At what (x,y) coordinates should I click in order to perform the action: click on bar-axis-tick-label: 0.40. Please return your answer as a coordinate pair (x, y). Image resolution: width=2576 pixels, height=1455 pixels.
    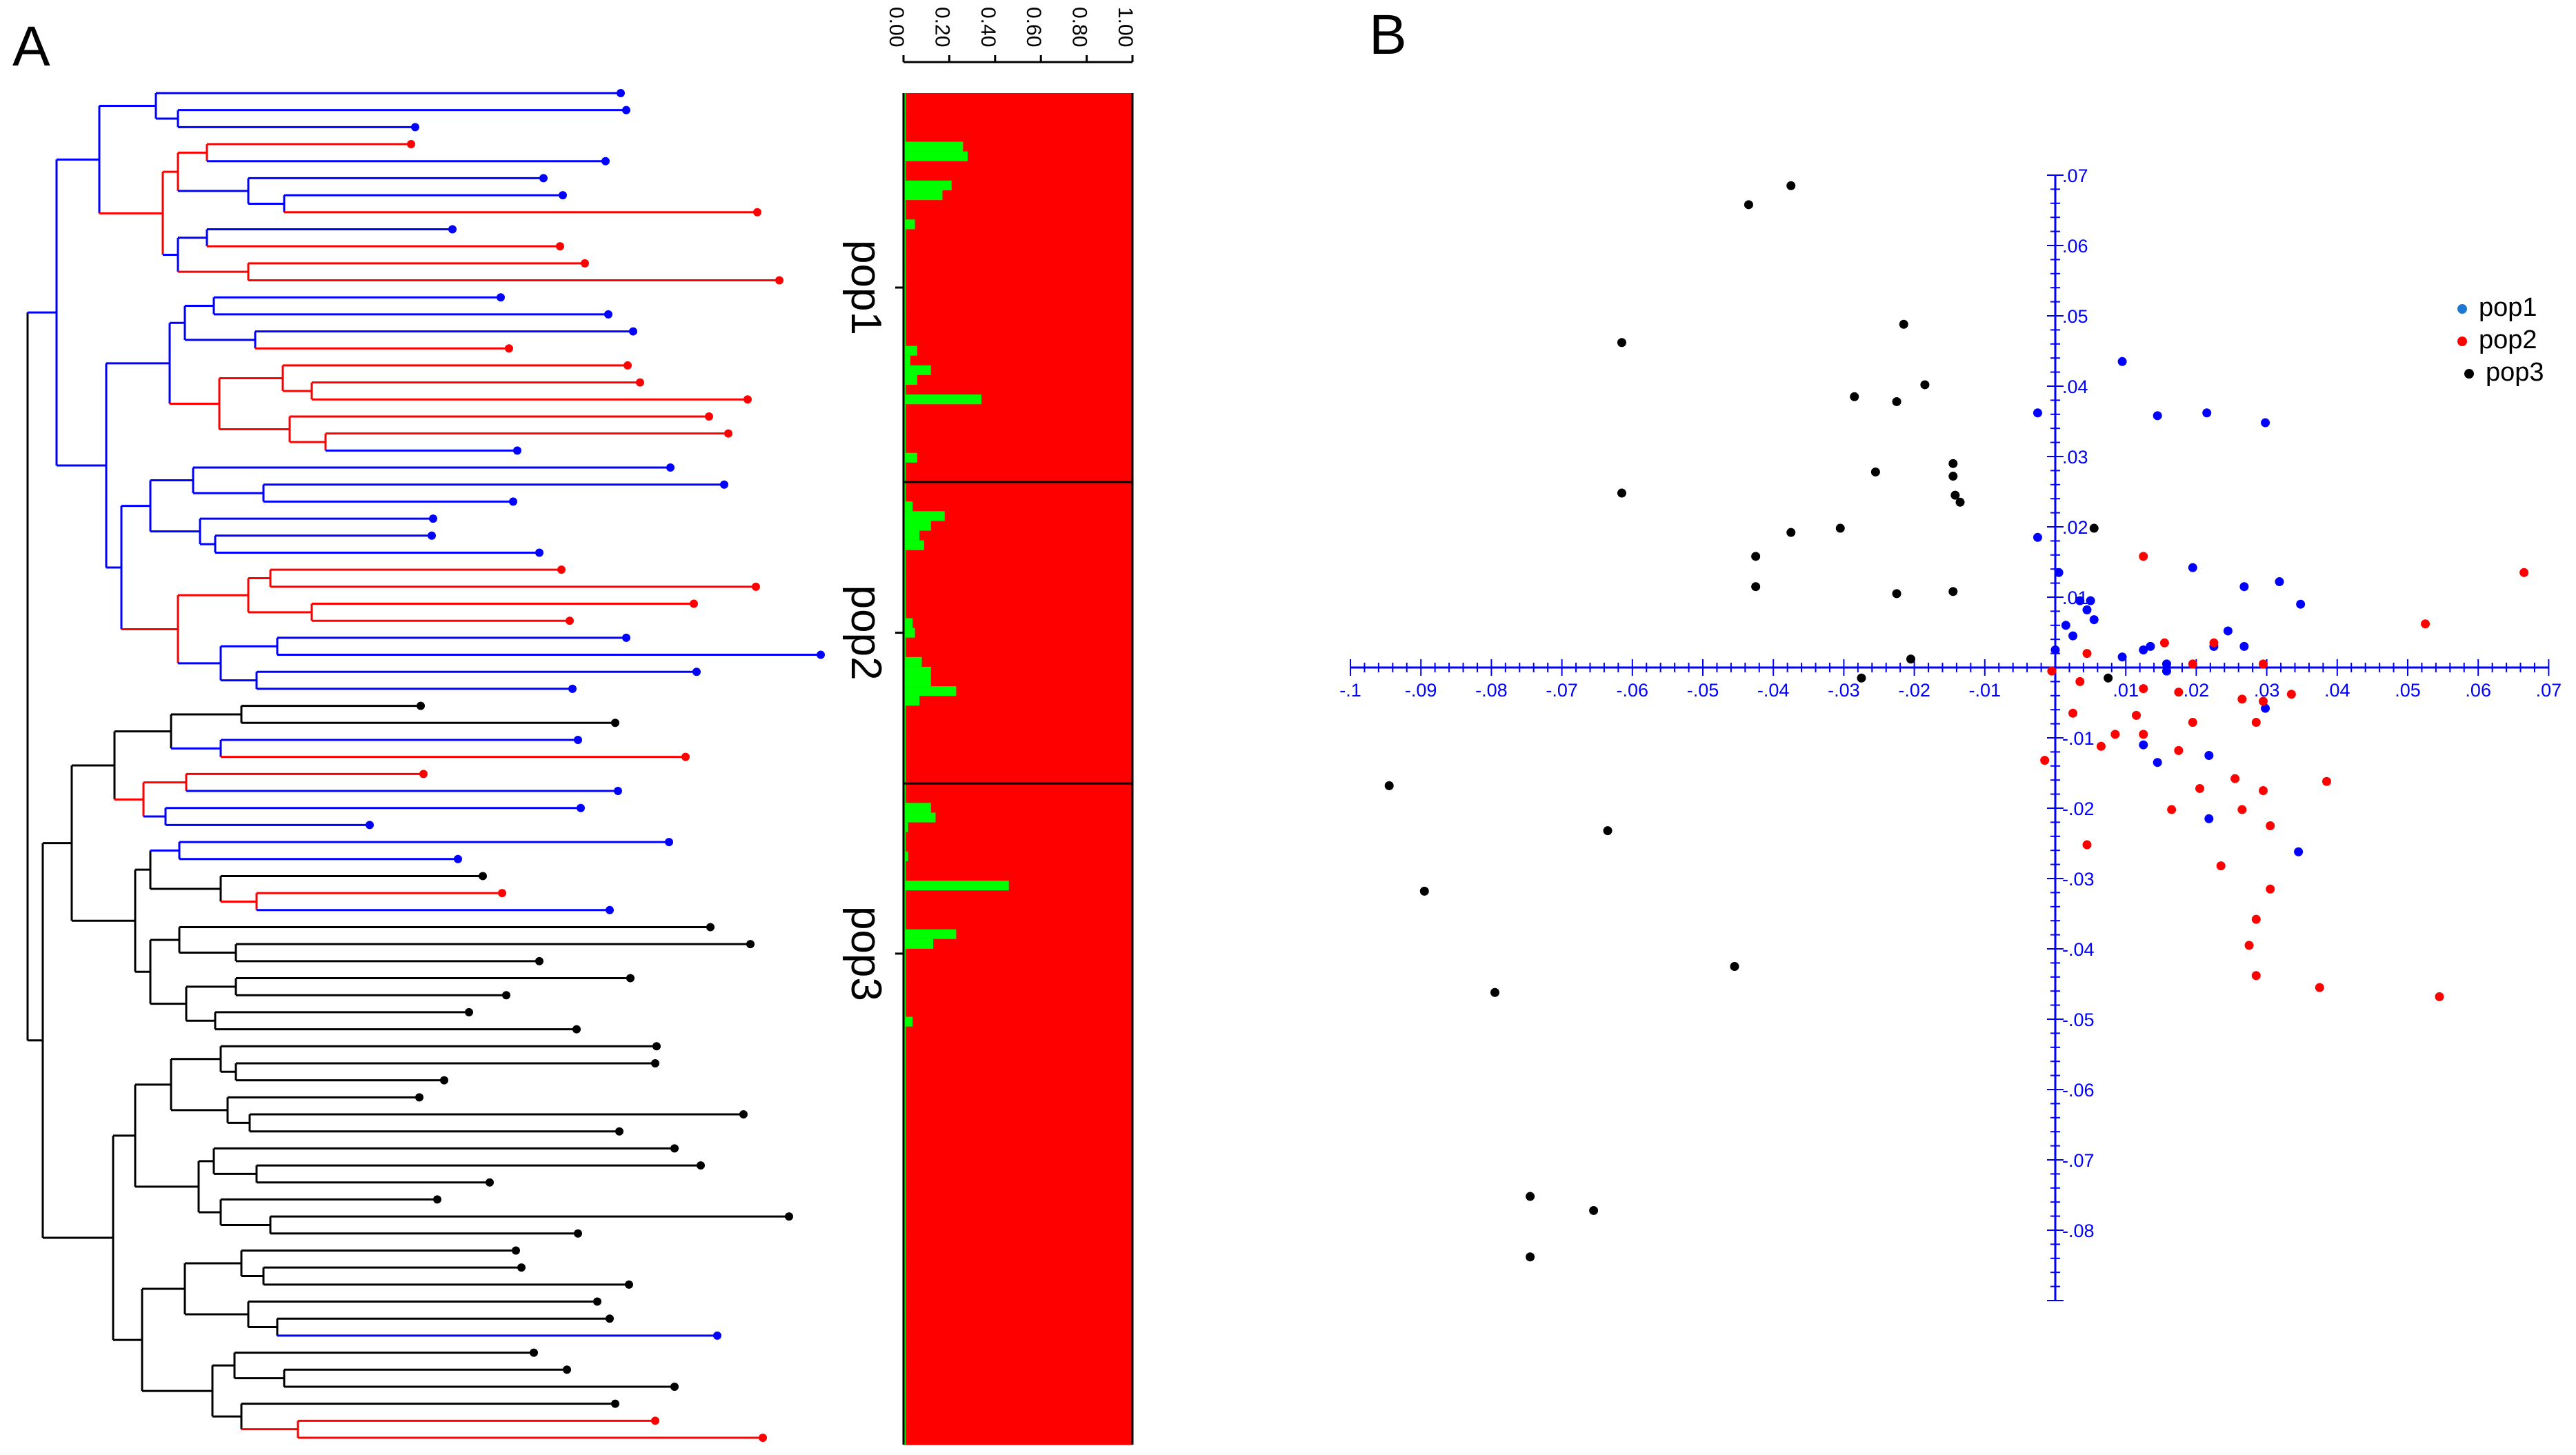
    Looking at the image, I should click on (988, 27).